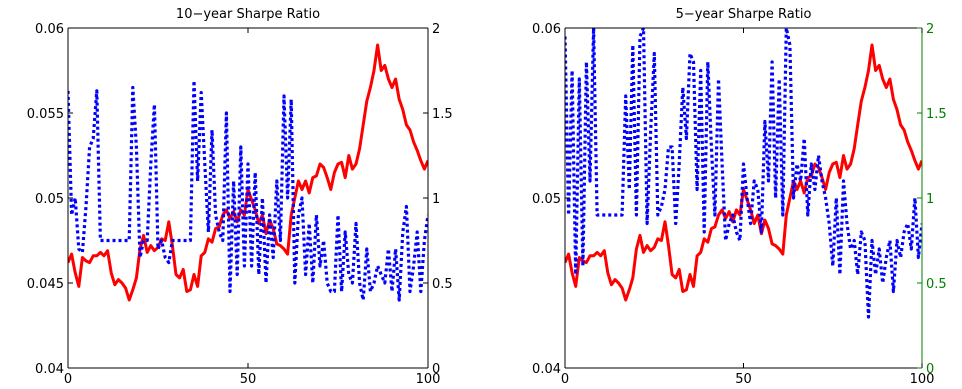 The width and height of the screenshot is (962, 389). I want to click on y-left-tick-label: 0.055, so click(45, 114).